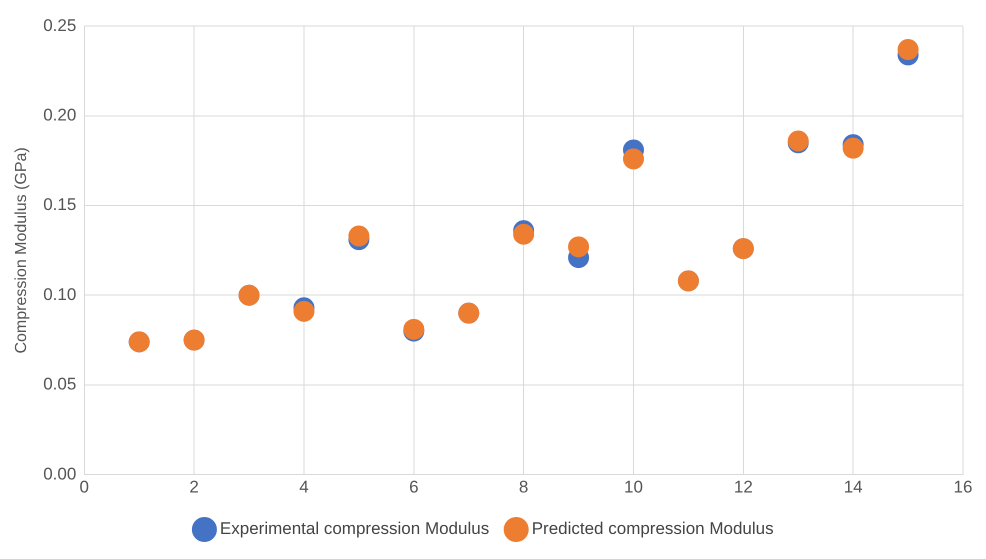 This screenshot has width=986, height=559. Describe the element at coordinates (59, 204) in the screenshot. I see `y-tick-label: 0.15` at that location.